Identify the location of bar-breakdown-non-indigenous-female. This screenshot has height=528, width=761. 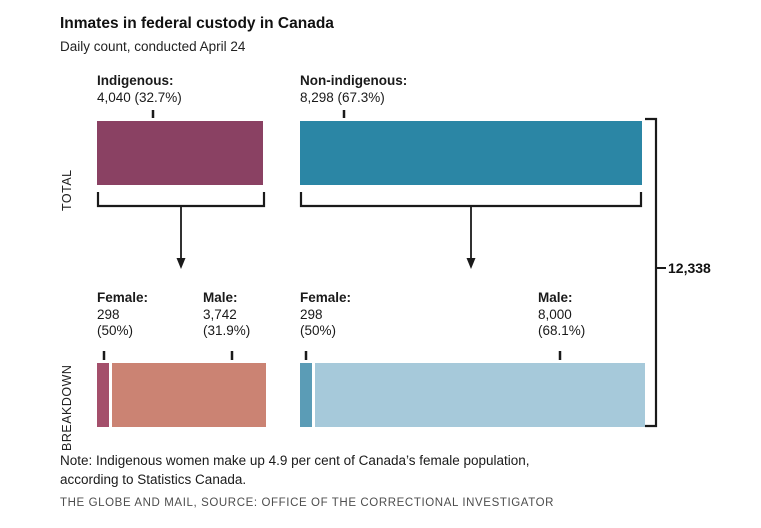
(306, 395).